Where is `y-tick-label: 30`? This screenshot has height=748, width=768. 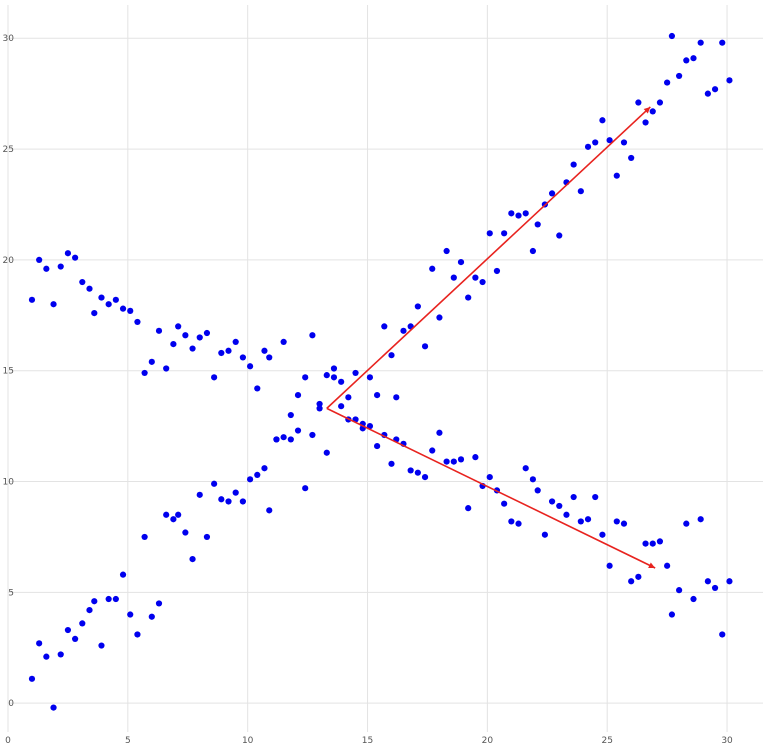
y-tick-label: 30 is located at coordinates (9, 39).